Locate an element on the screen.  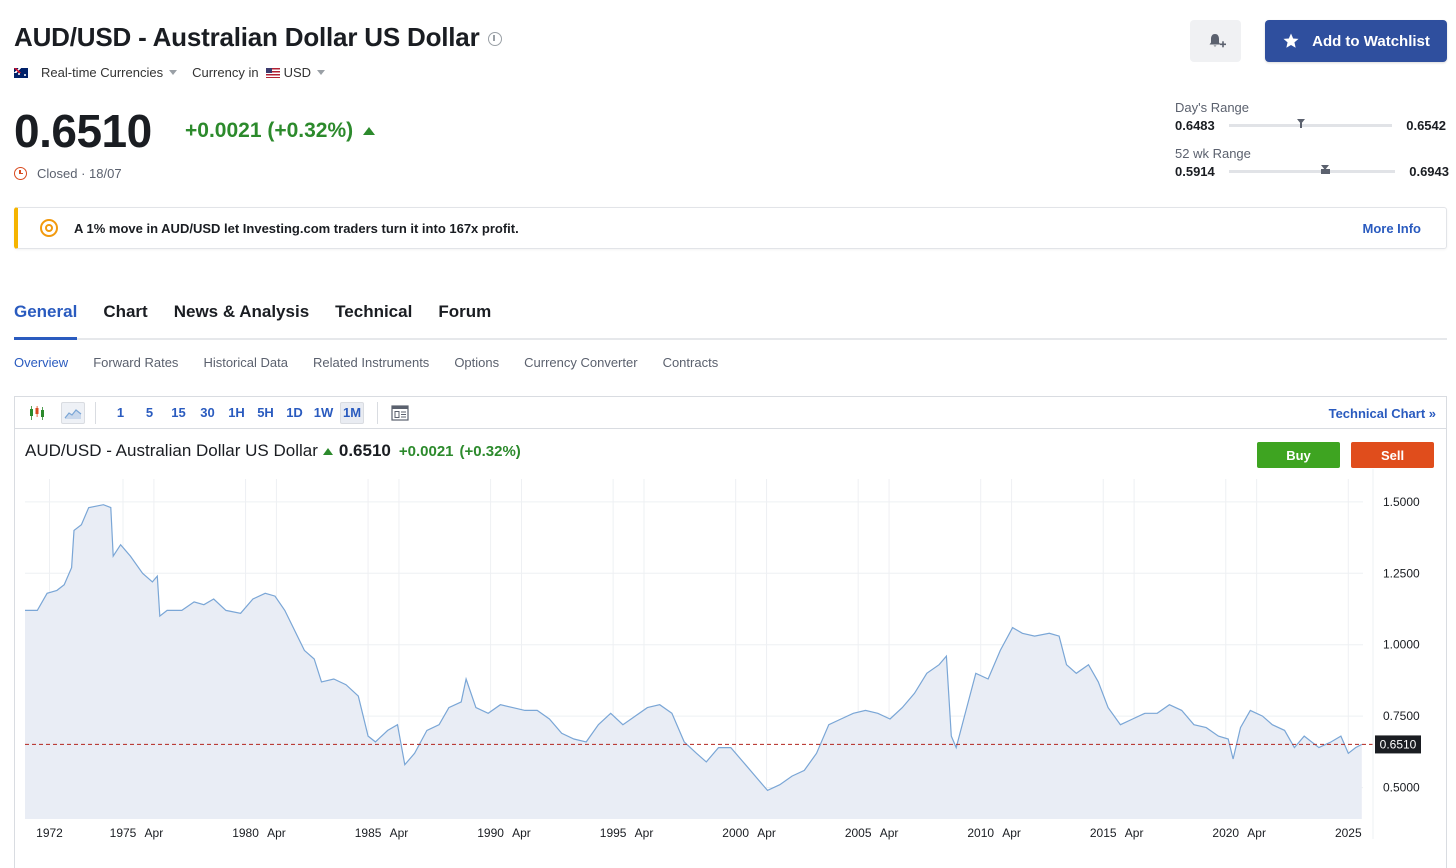
timeframe-1: 1 is located at coordinates (120, 412).